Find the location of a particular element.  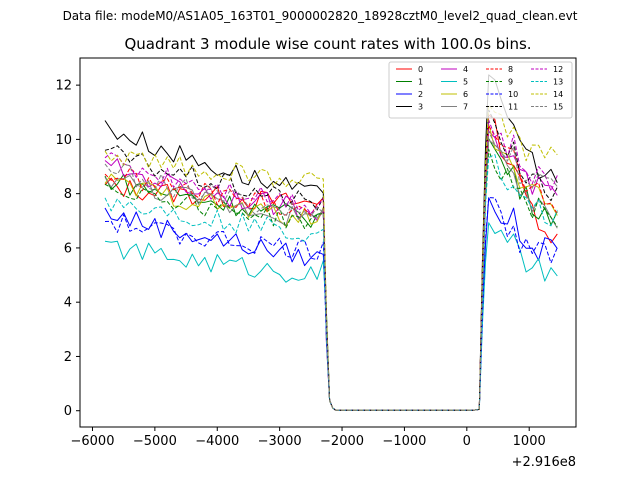

y-tick-label: 0 is located at coordinates (68, 411).